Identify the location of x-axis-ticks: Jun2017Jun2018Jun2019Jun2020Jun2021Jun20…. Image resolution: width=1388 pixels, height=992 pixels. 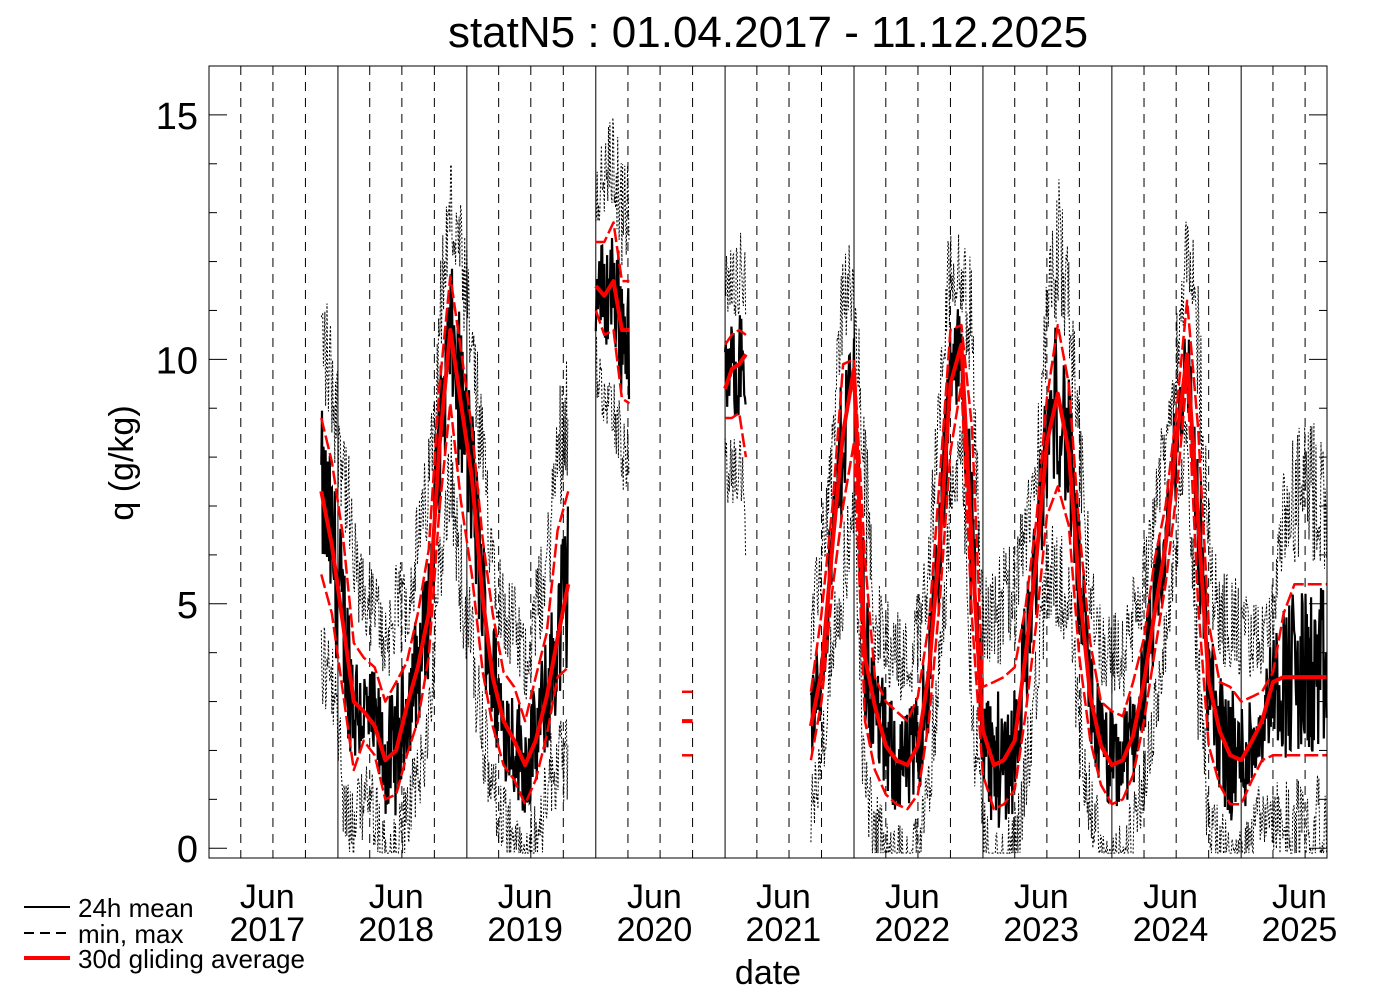
(783, 913).